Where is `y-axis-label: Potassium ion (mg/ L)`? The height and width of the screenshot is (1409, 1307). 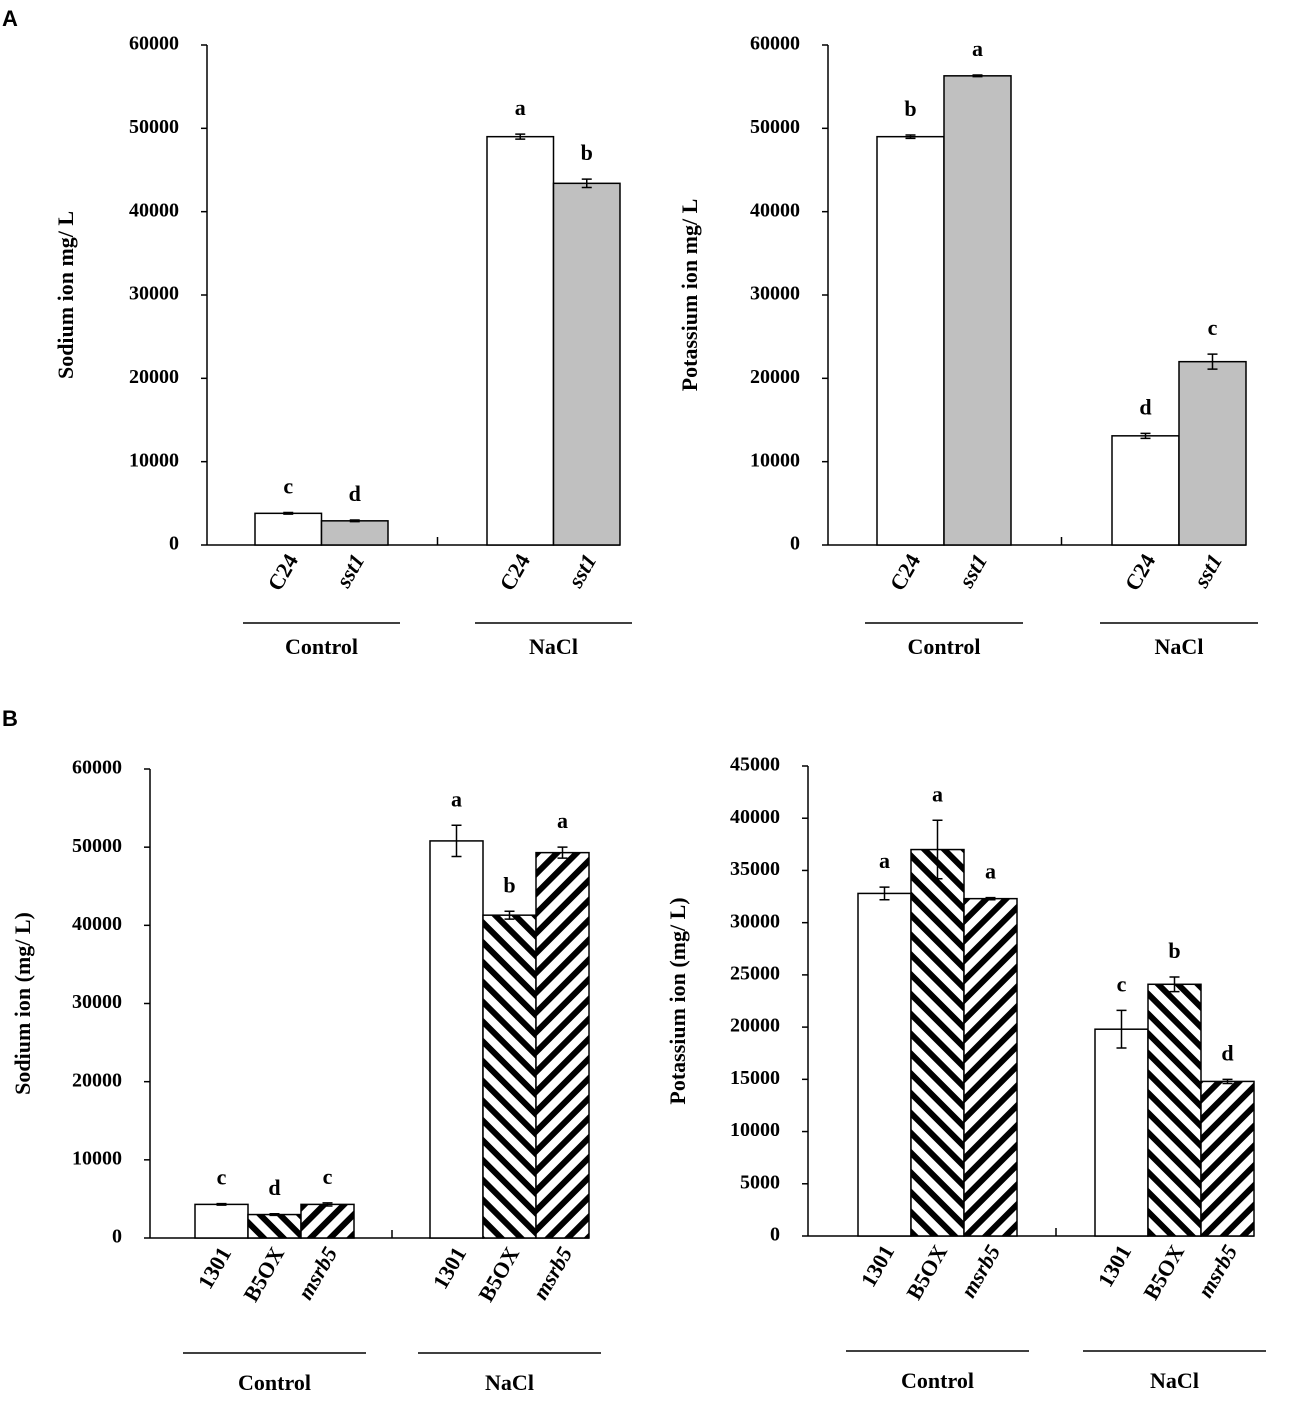
y-axis-label: Potassium ion (mg/ L) is located at coordinates (677, 1000).